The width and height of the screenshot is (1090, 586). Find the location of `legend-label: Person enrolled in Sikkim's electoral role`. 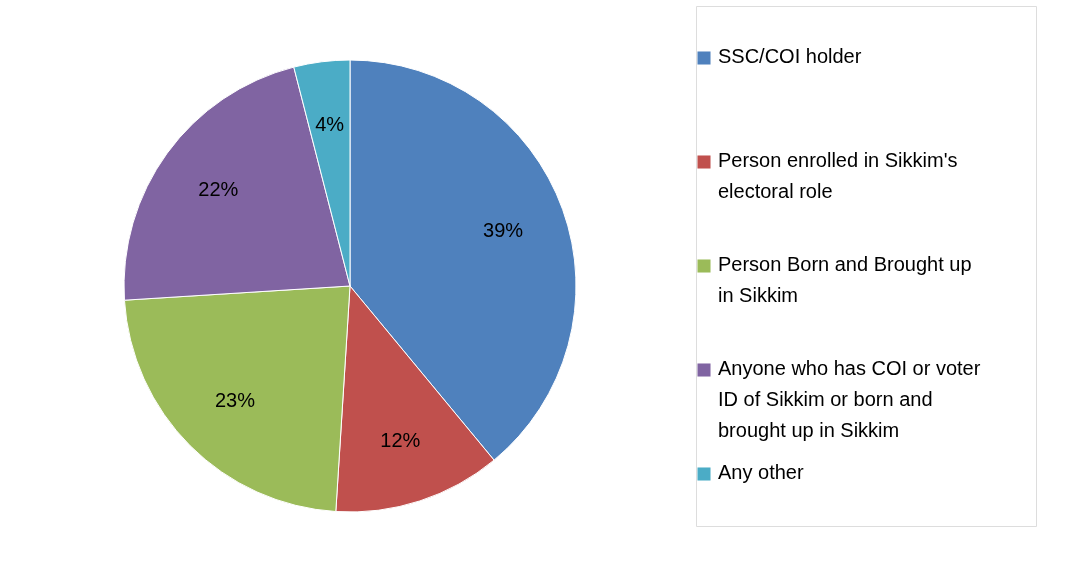

legend-label: Person enrolled in Sikkim's electoral role is located at coordinates (838, 175).